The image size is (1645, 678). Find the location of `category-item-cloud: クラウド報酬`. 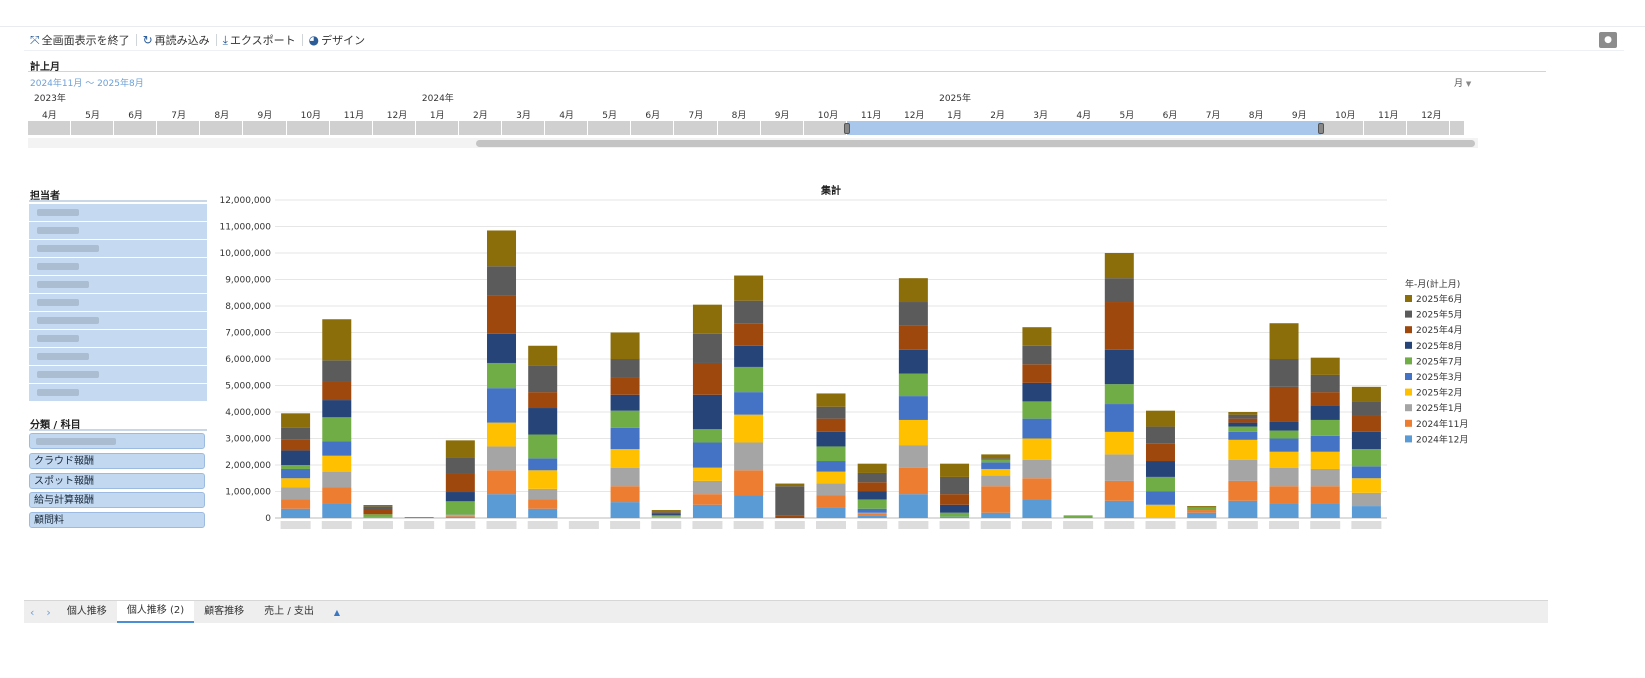

category-item-cloud: クラウド報酬 is located at coordinates (117, 461).